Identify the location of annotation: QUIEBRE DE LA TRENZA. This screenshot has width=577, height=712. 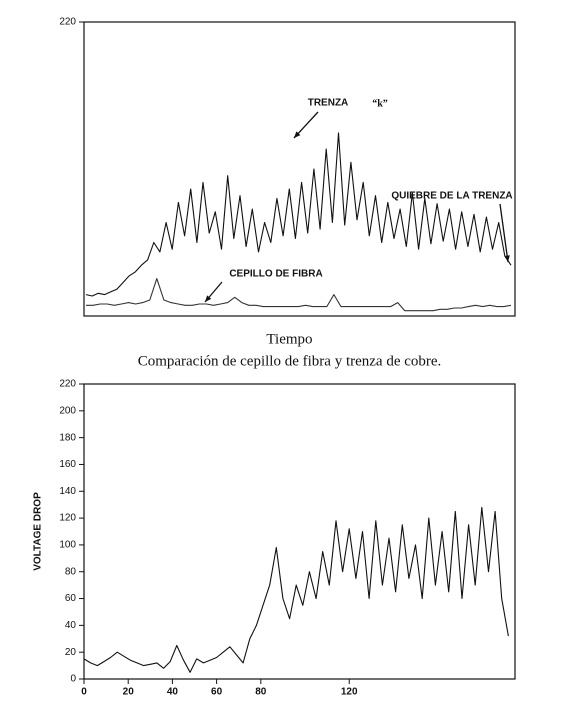
(451, 196).